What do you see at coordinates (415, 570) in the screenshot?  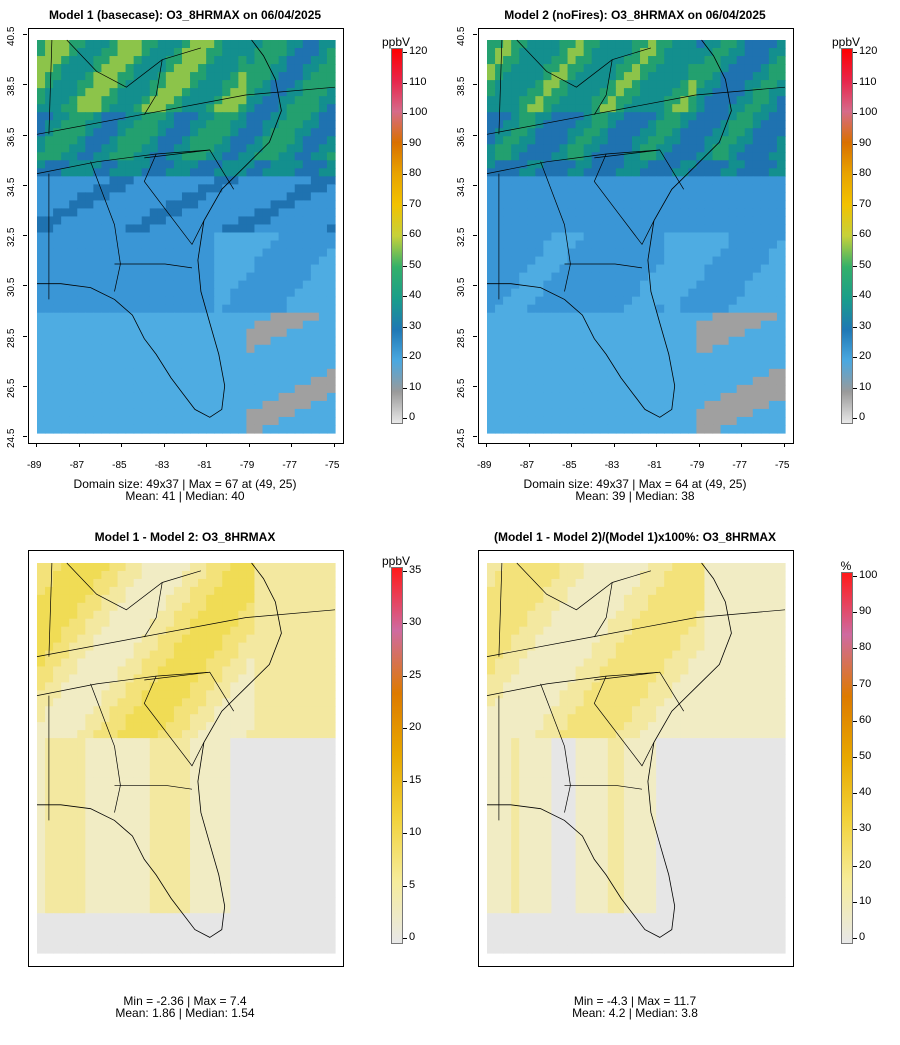 I see `colorbar-tick-label: 35` at bounding box center [415, 570].